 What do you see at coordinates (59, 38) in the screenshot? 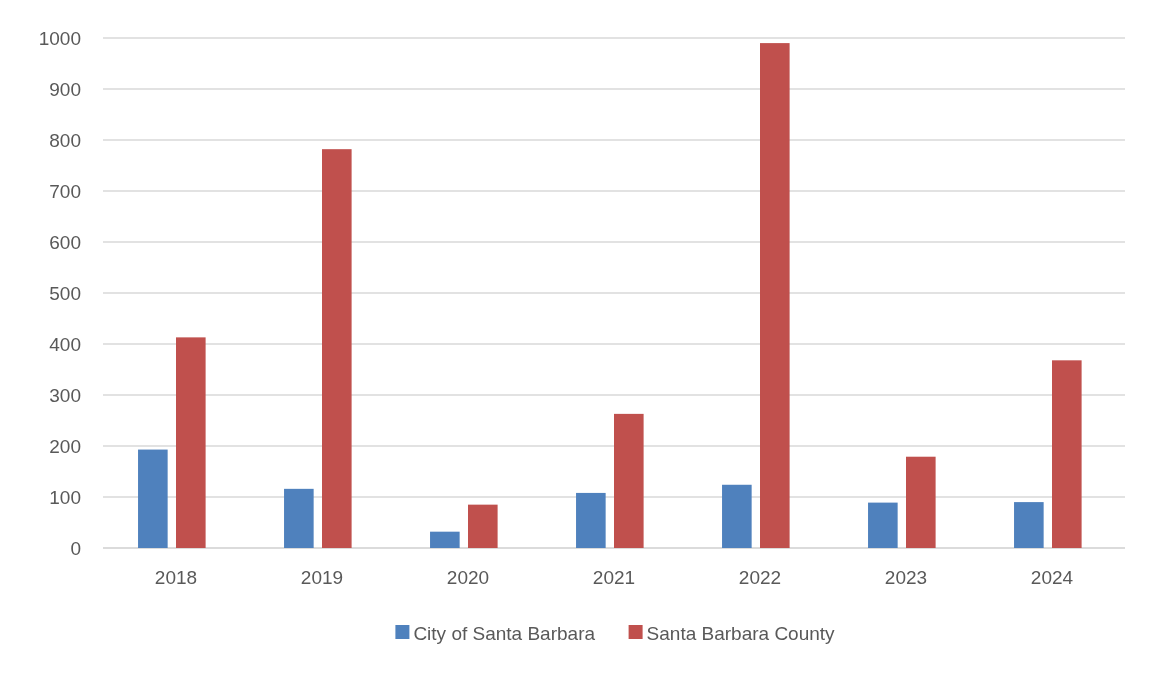
I see `y-tick-label: 1000` at bounding box center [59, 38].